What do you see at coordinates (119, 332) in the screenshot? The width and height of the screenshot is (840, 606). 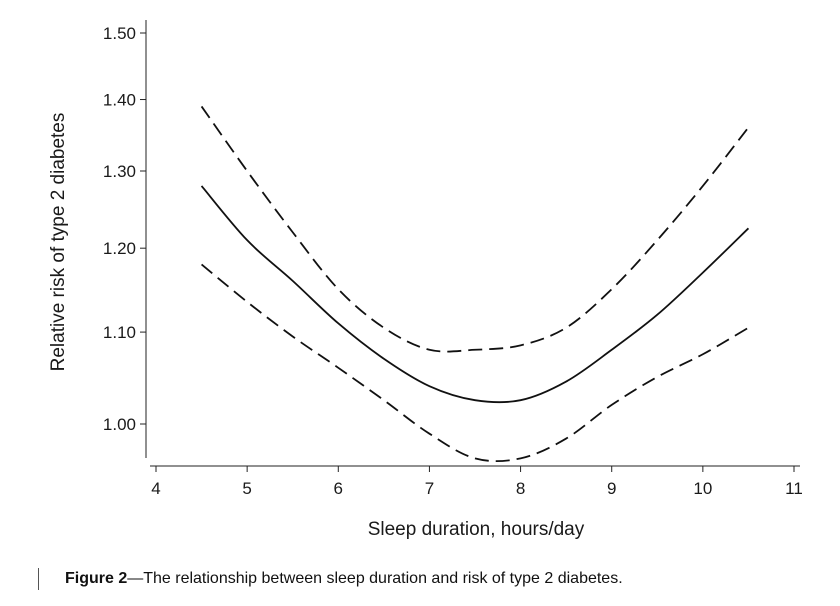 I see `y-tick-label: 1.10` at bounding box center [119, 332].